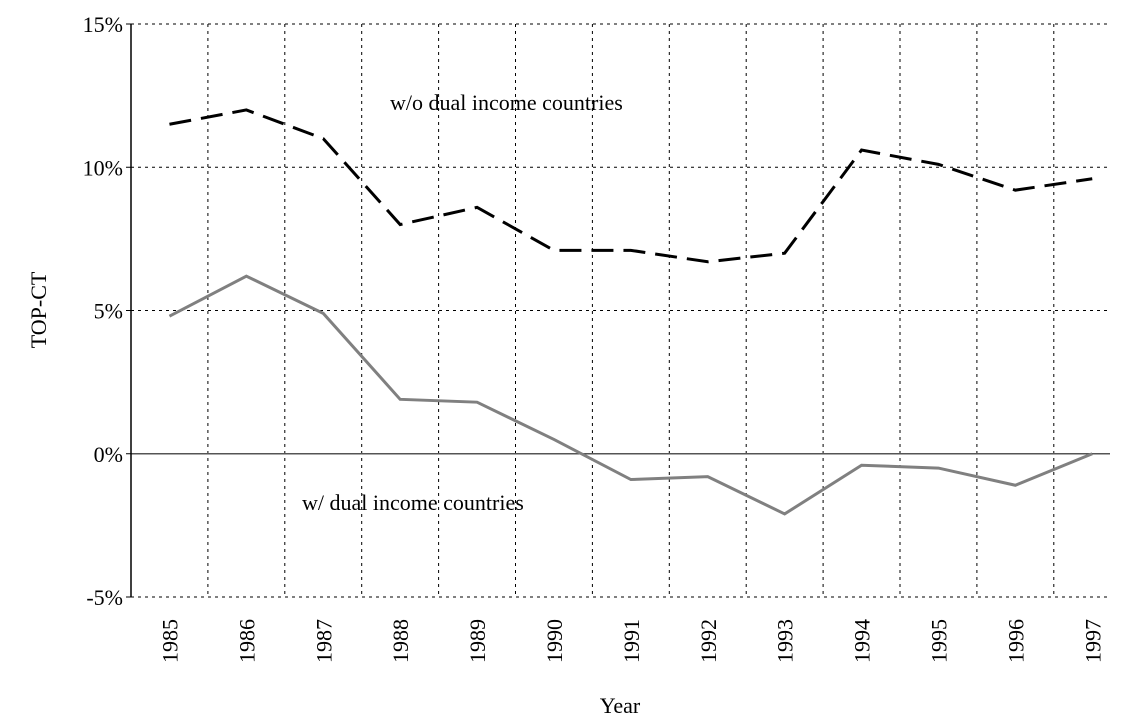  Describe the element at coordinates (400, 641) in the screenshot. I see `x-tick-label: 1988` at that location.